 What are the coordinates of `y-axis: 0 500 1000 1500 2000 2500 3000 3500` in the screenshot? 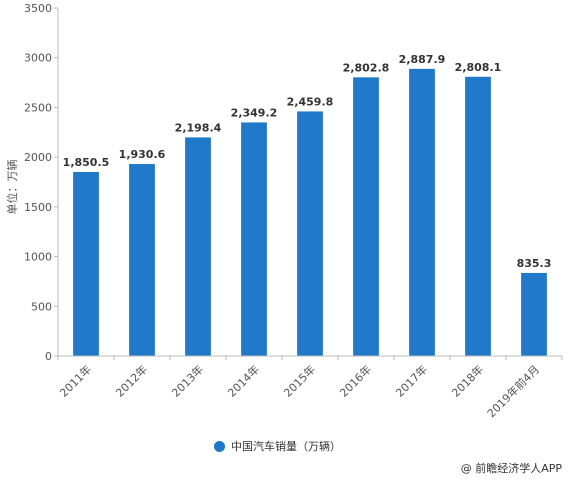 It's located at (41, 182).